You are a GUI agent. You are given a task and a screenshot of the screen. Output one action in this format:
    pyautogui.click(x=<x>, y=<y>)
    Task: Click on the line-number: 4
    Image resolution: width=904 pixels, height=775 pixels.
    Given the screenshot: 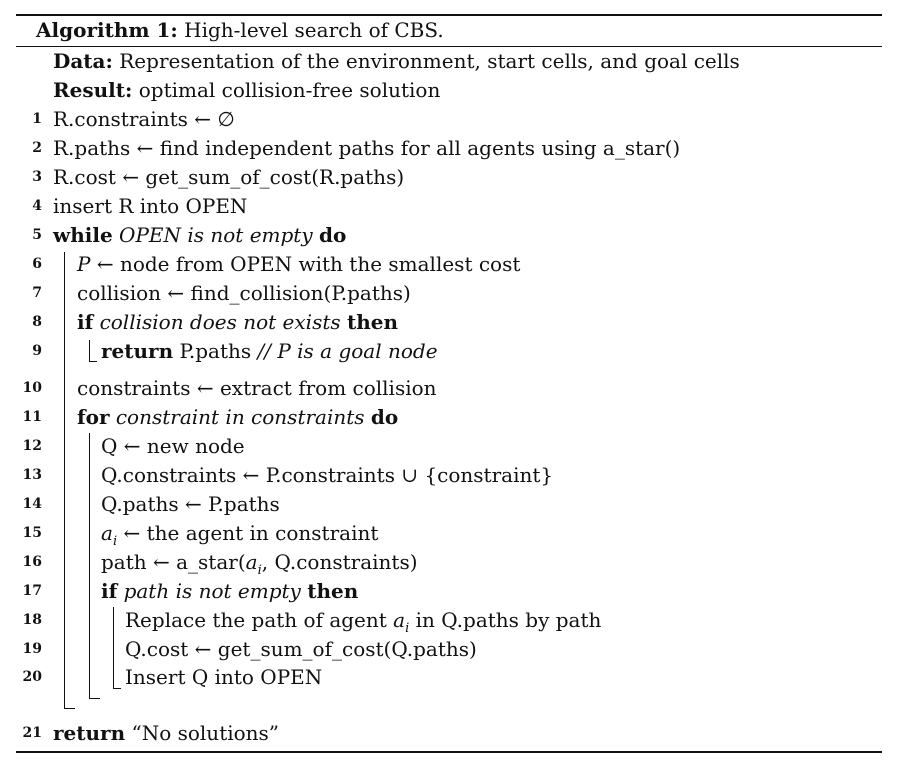 What is the action you would take?
    pyautogui.click(x=37, y=206)
    